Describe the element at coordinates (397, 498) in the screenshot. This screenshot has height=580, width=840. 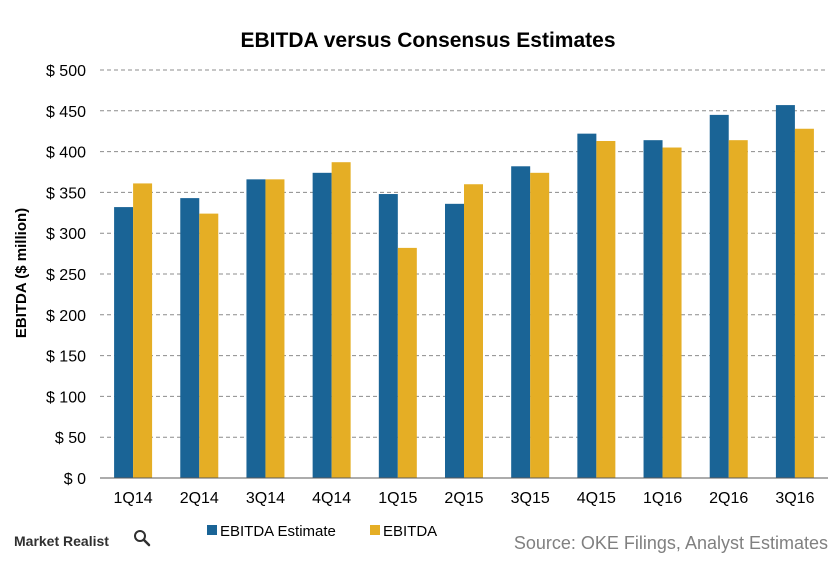
I see `x-tick-label: 1Q15` at that location.